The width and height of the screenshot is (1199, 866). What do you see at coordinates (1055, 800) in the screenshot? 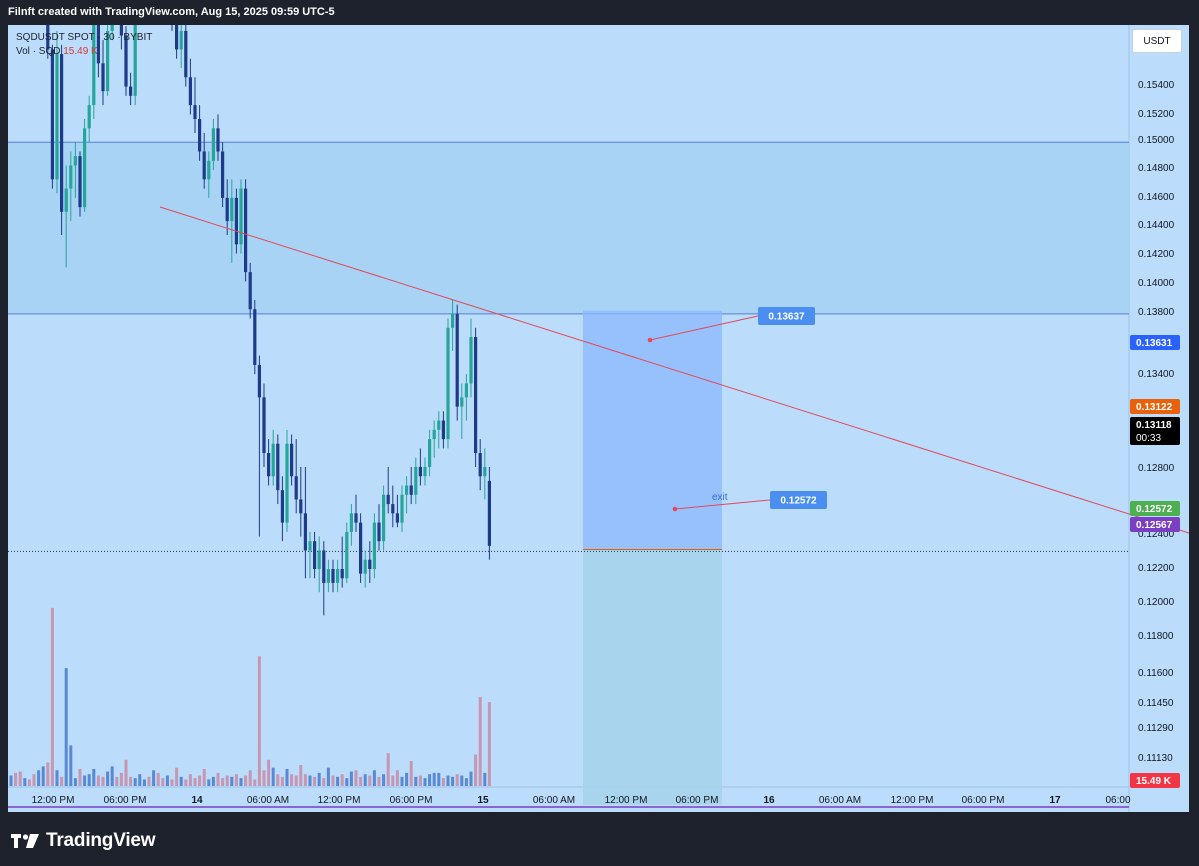
I see `time-tick-label: 17` at bounding box center [1055, 800].